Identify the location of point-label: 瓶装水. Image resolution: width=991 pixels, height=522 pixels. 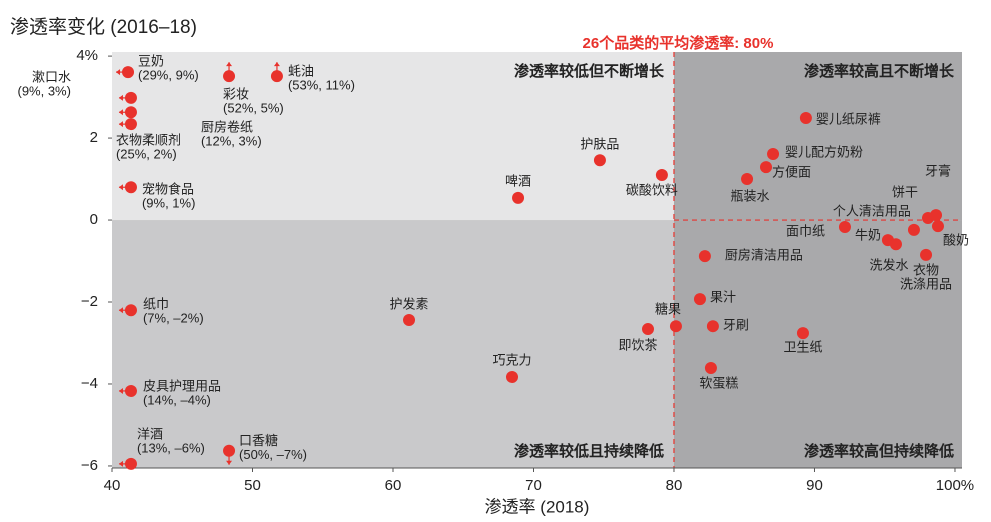
(750, 195).